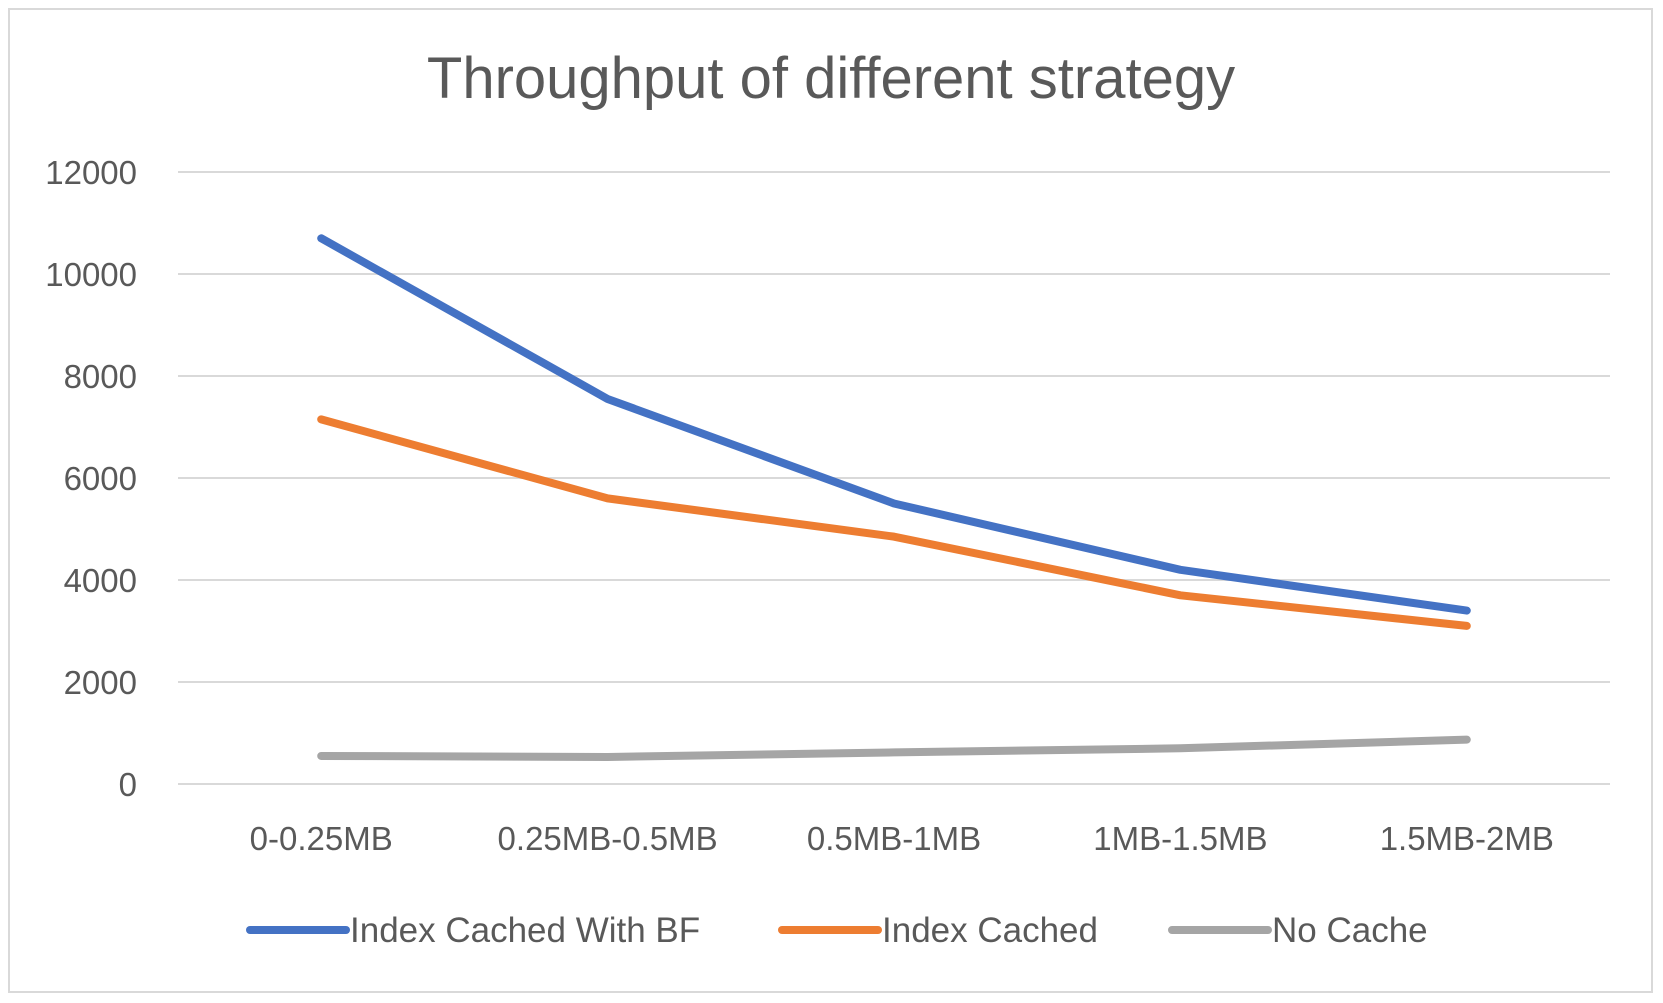 This screenshot has width=1663, height=1003. What do you see at coordinates (608, 838) in the screenshot?
I see `x-tick-label: 0.25MB-0.5MB` at bounding box center [608, 838].